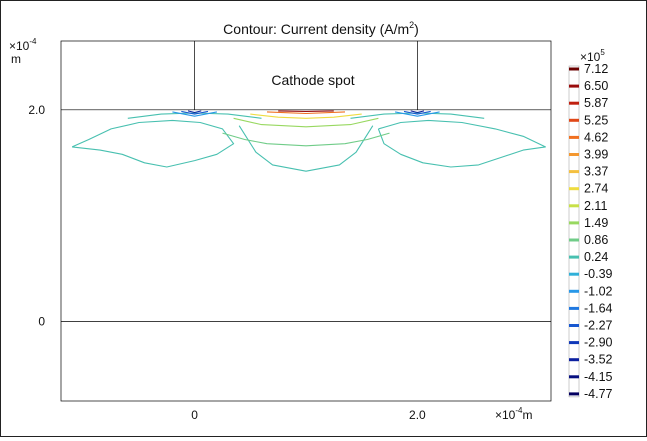 The image size is (647, 441). I want to click on x-axis-scale: ×10-4m, so click(513, 414).